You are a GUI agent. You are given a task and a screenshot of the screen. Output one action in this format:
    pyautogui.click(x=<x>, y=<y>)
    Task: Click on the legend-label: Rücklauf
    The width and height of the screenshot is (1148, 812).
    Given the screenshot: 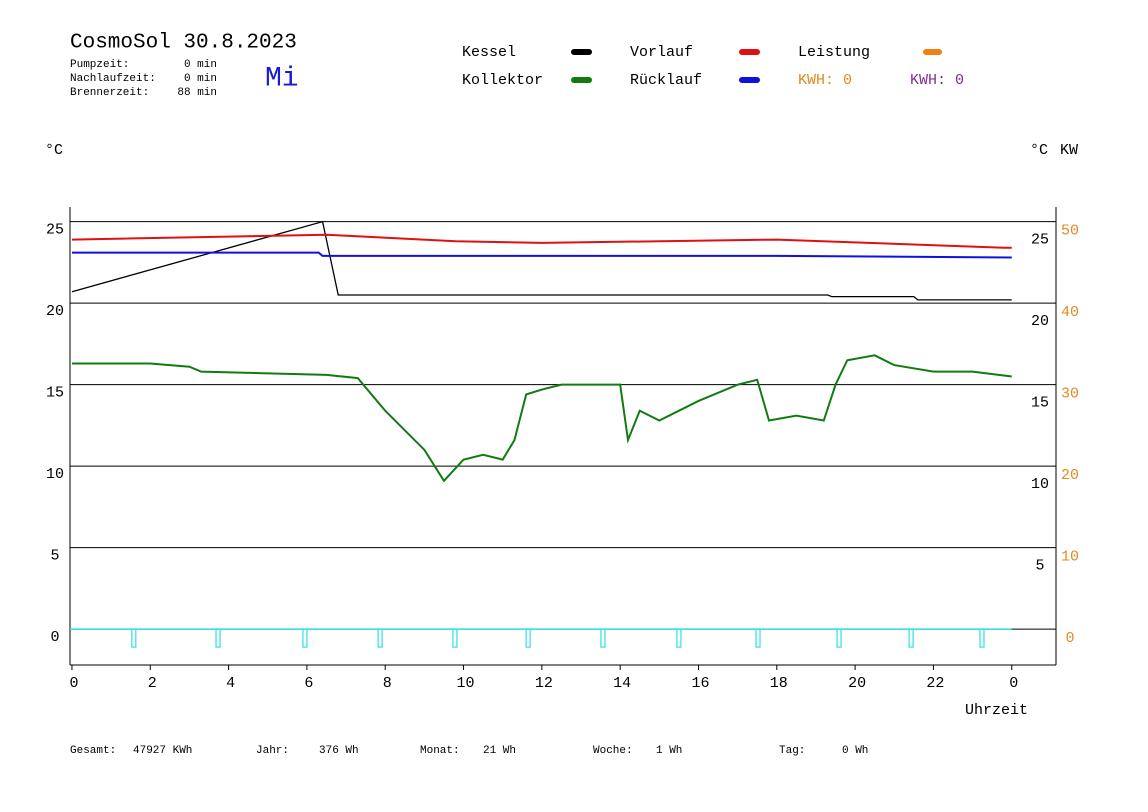 What is the action you would take?
    pyautogui.click(x=666, y=80)
    